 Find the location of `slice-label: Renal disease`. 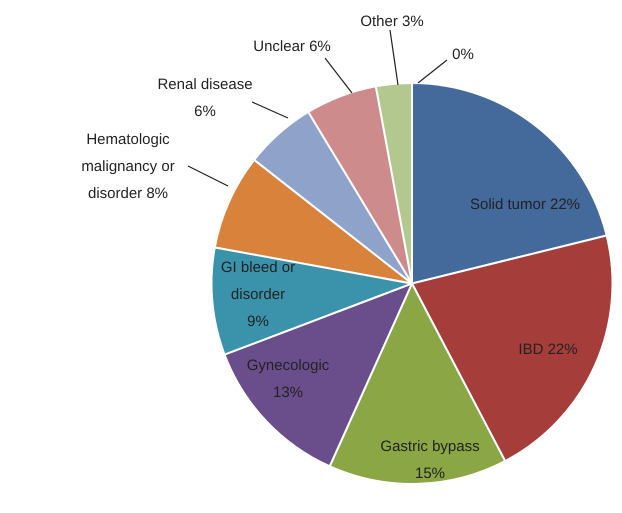

slice-label: Renal disease is located at coordinates (205, 85).